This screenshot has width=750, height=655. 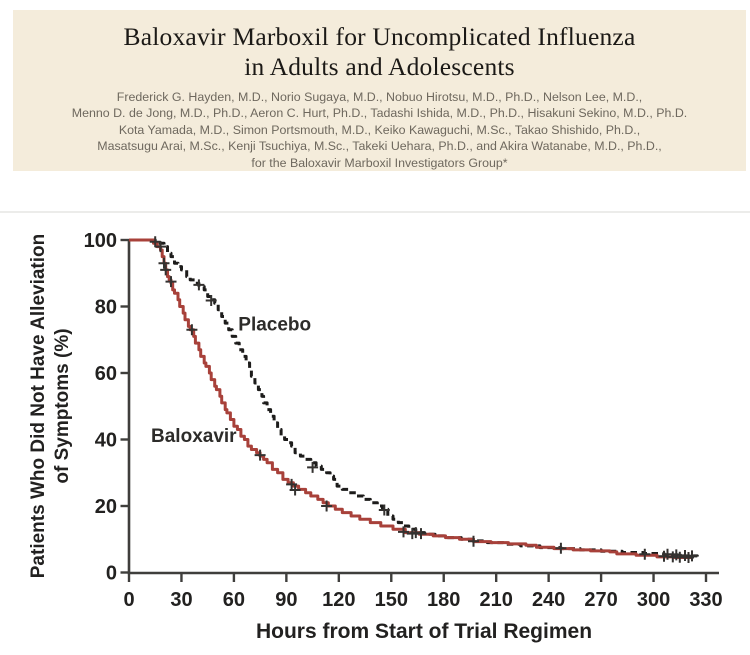 I want to click on y-tick-label: 40, so click(x=106, y=441).